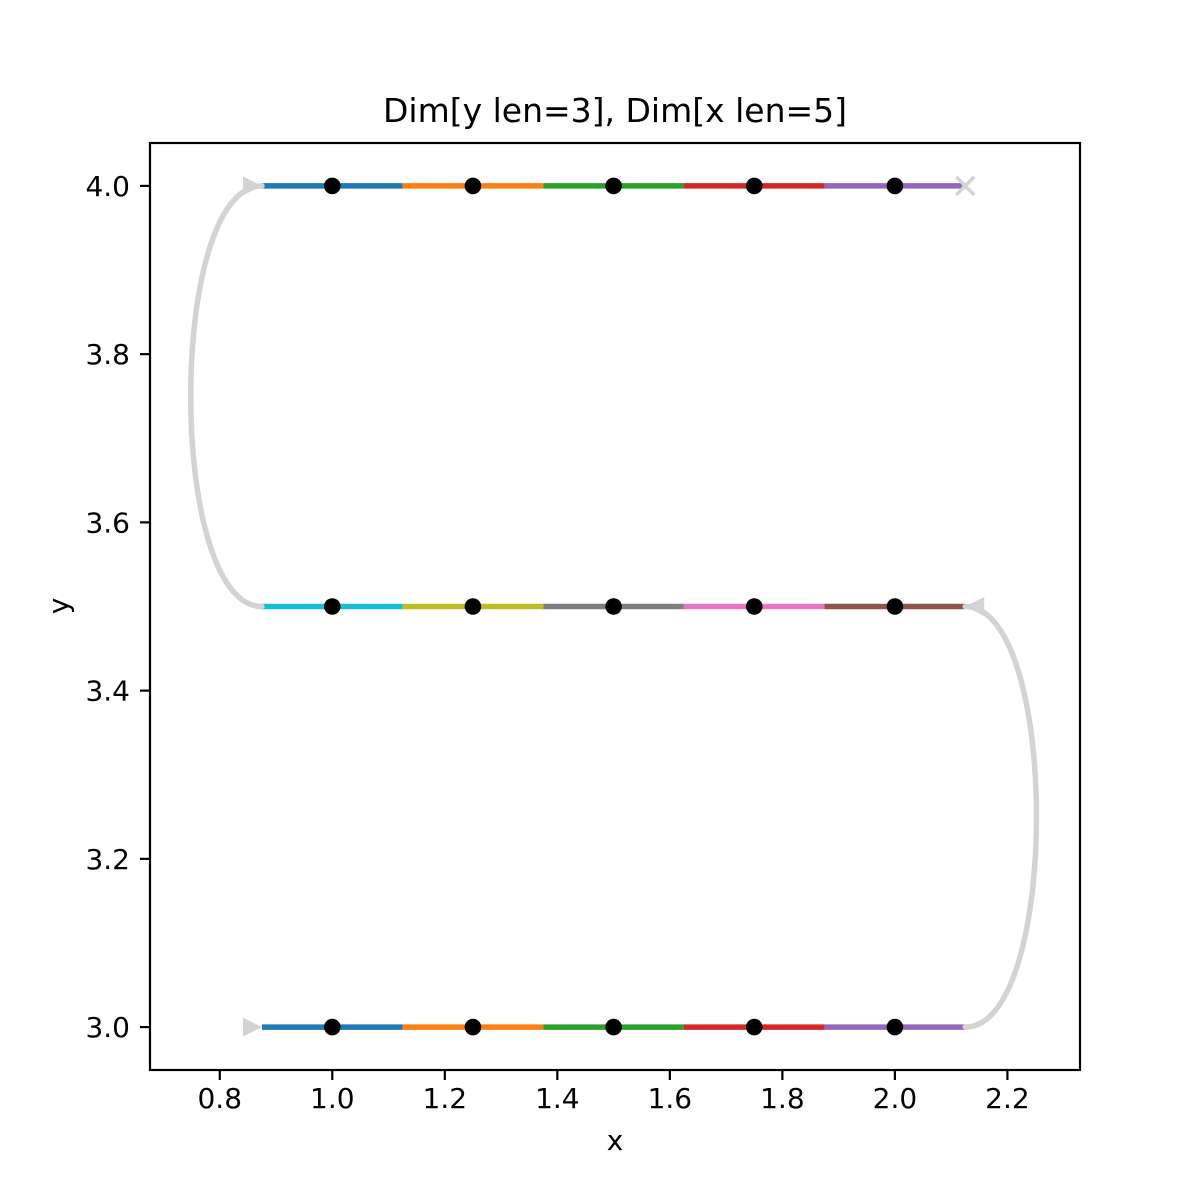  I want to click on x-tick-label: 1.0, so click(332, 1098).